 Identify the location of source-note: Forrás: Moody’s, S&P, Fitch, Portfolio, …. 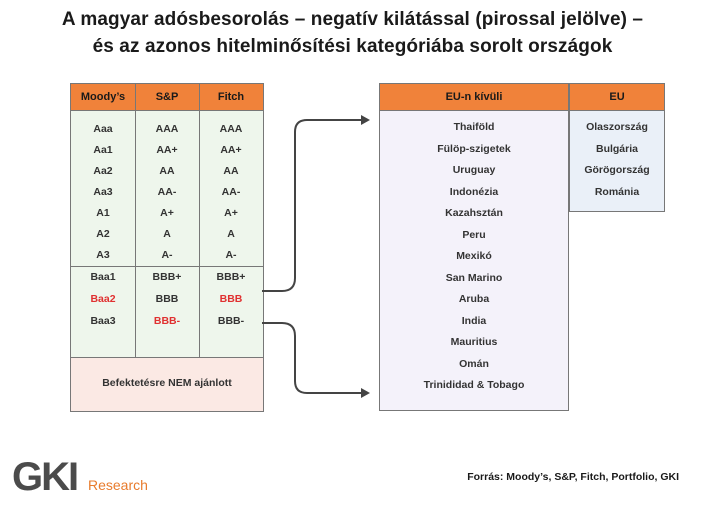
(573, 477).